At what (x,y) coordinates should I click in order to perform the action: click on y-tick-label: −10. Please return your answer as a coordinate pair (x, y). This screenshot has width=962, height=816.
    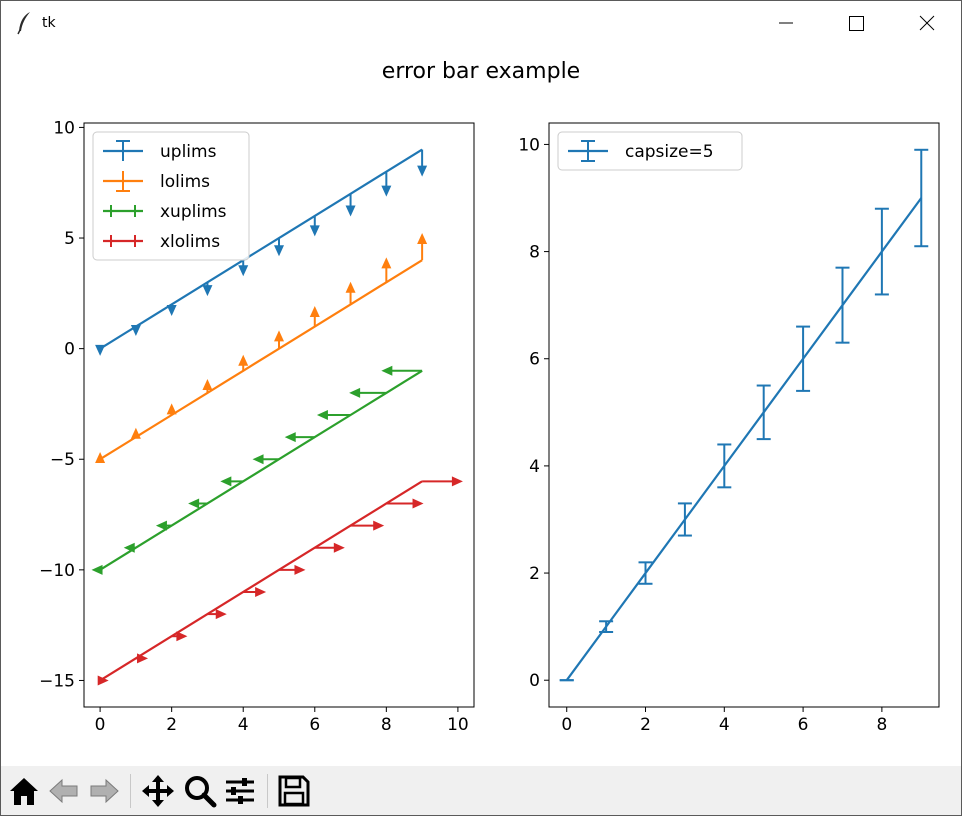
    Looking at the image, I should click on (57, 571).